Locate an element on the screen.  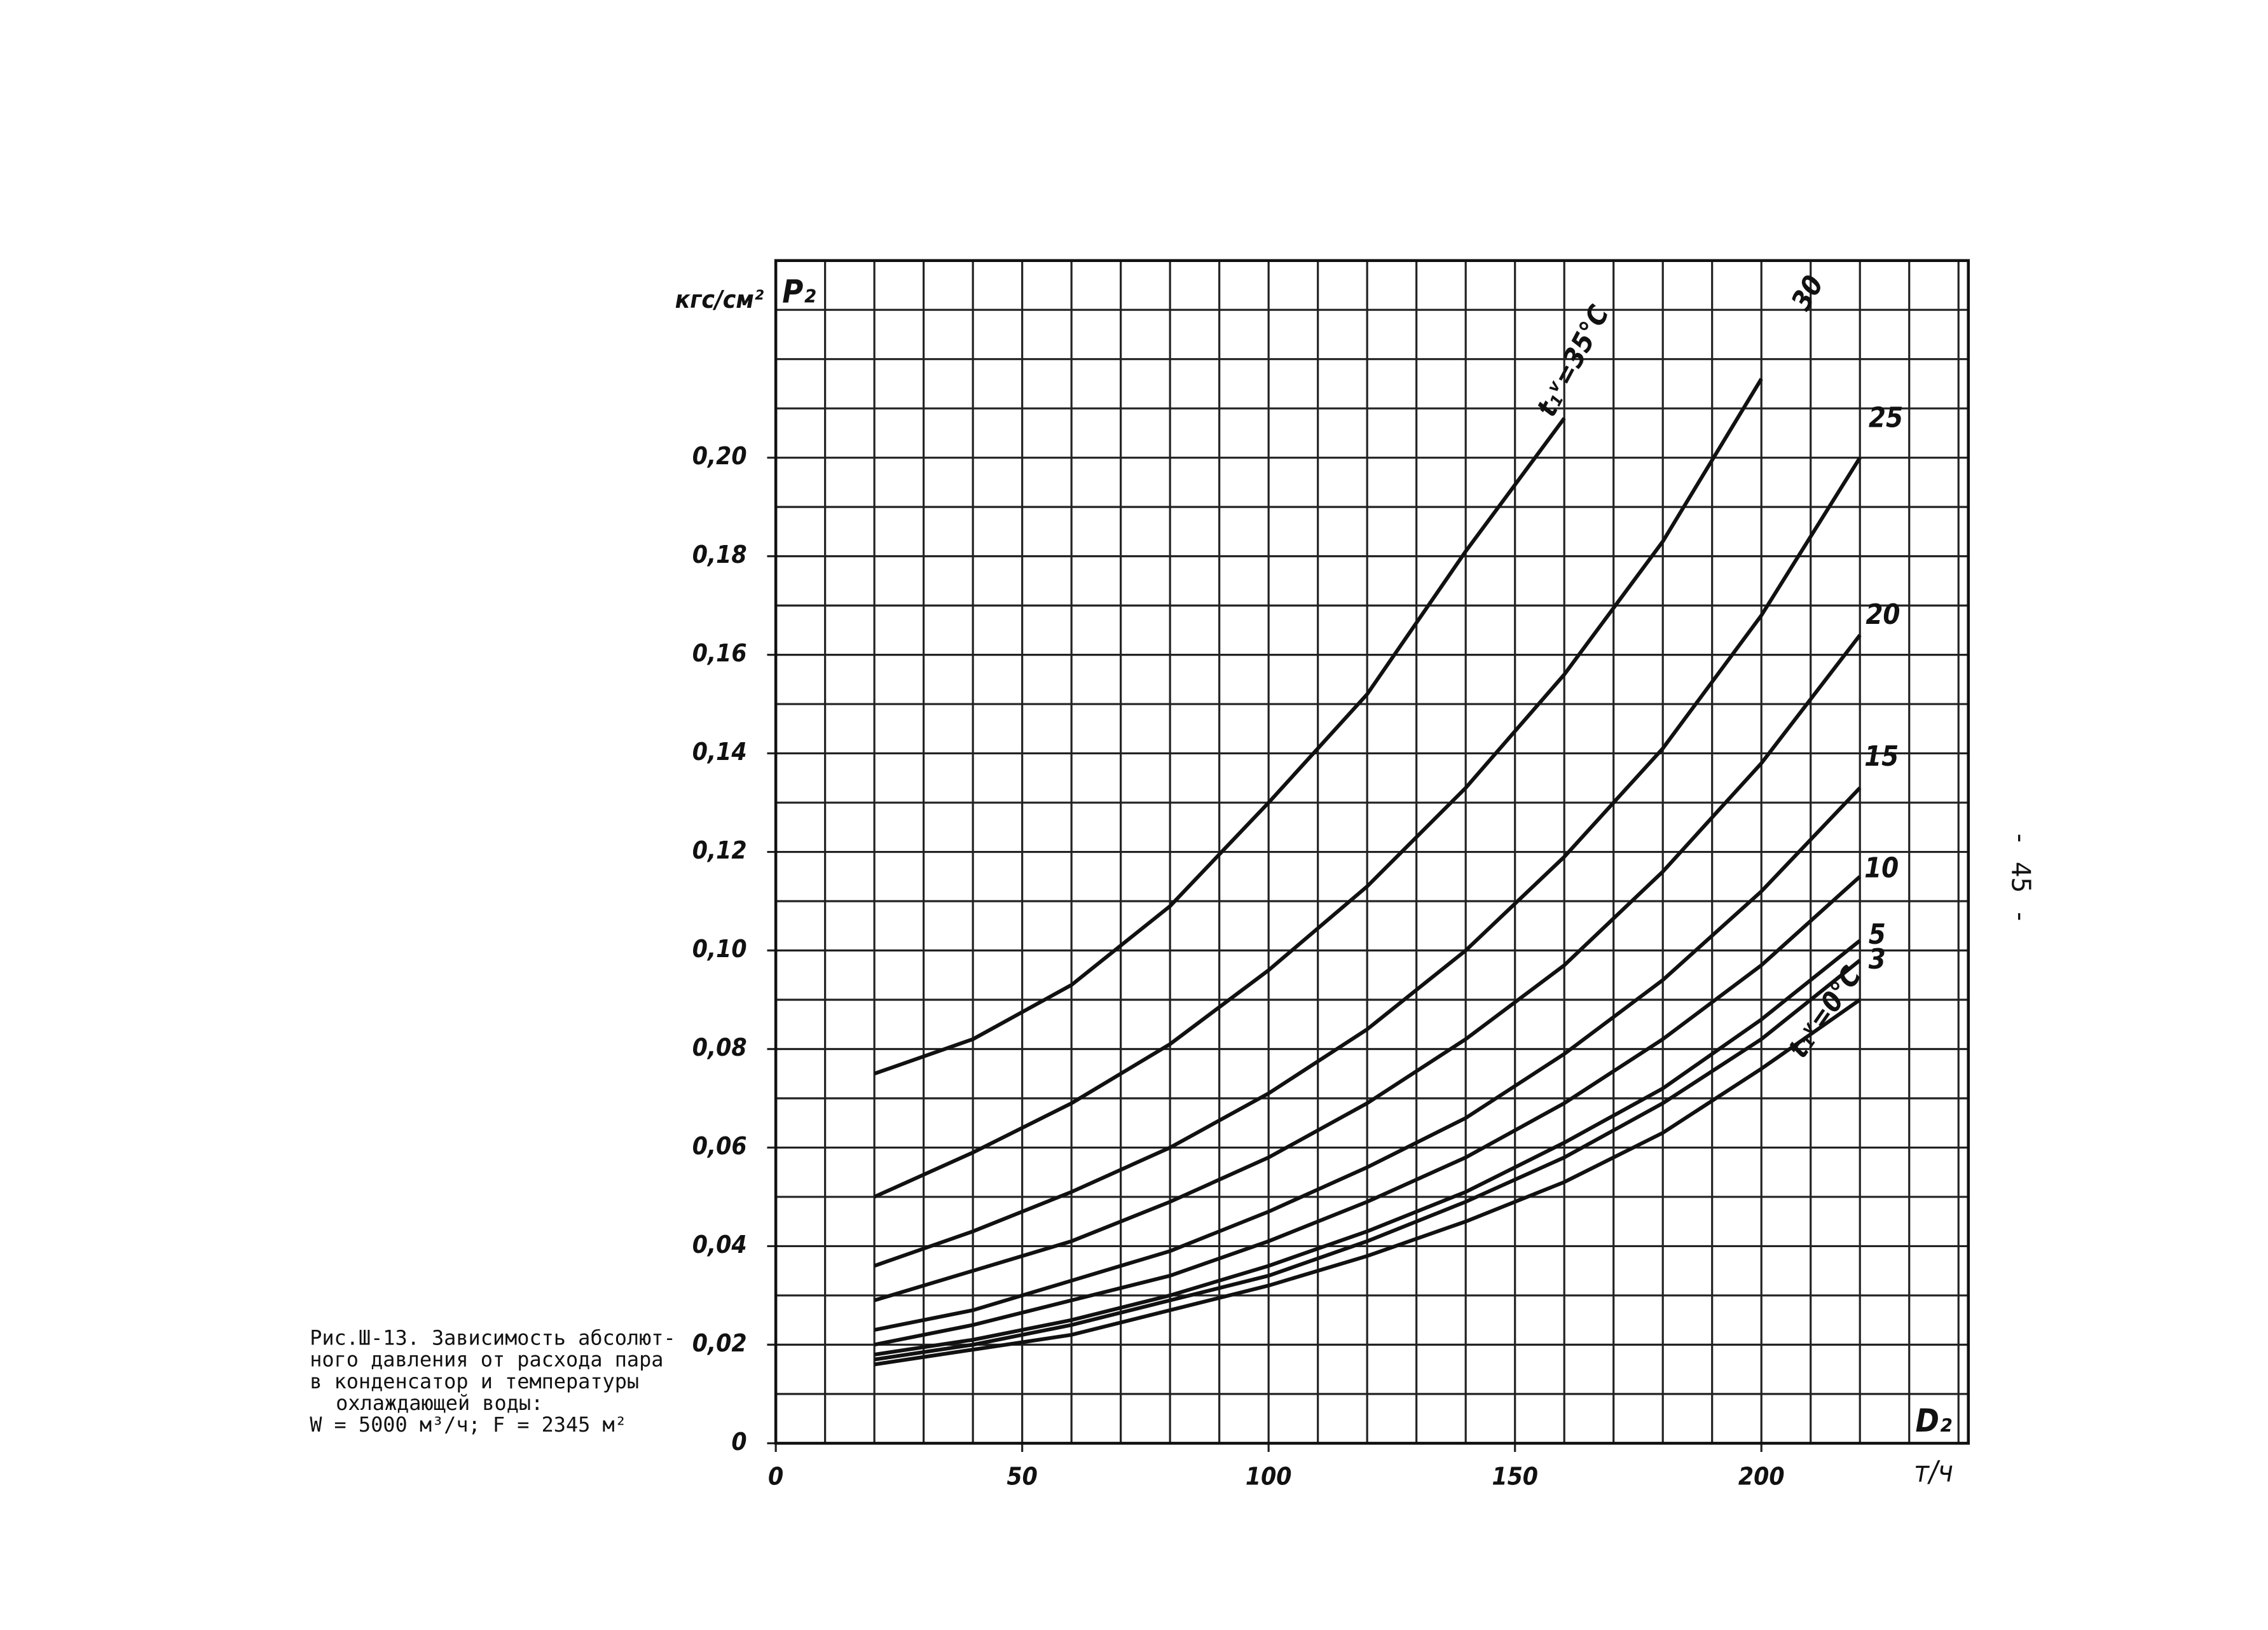
y-tick-label: 0,18 is located at coordinates (719, 555).